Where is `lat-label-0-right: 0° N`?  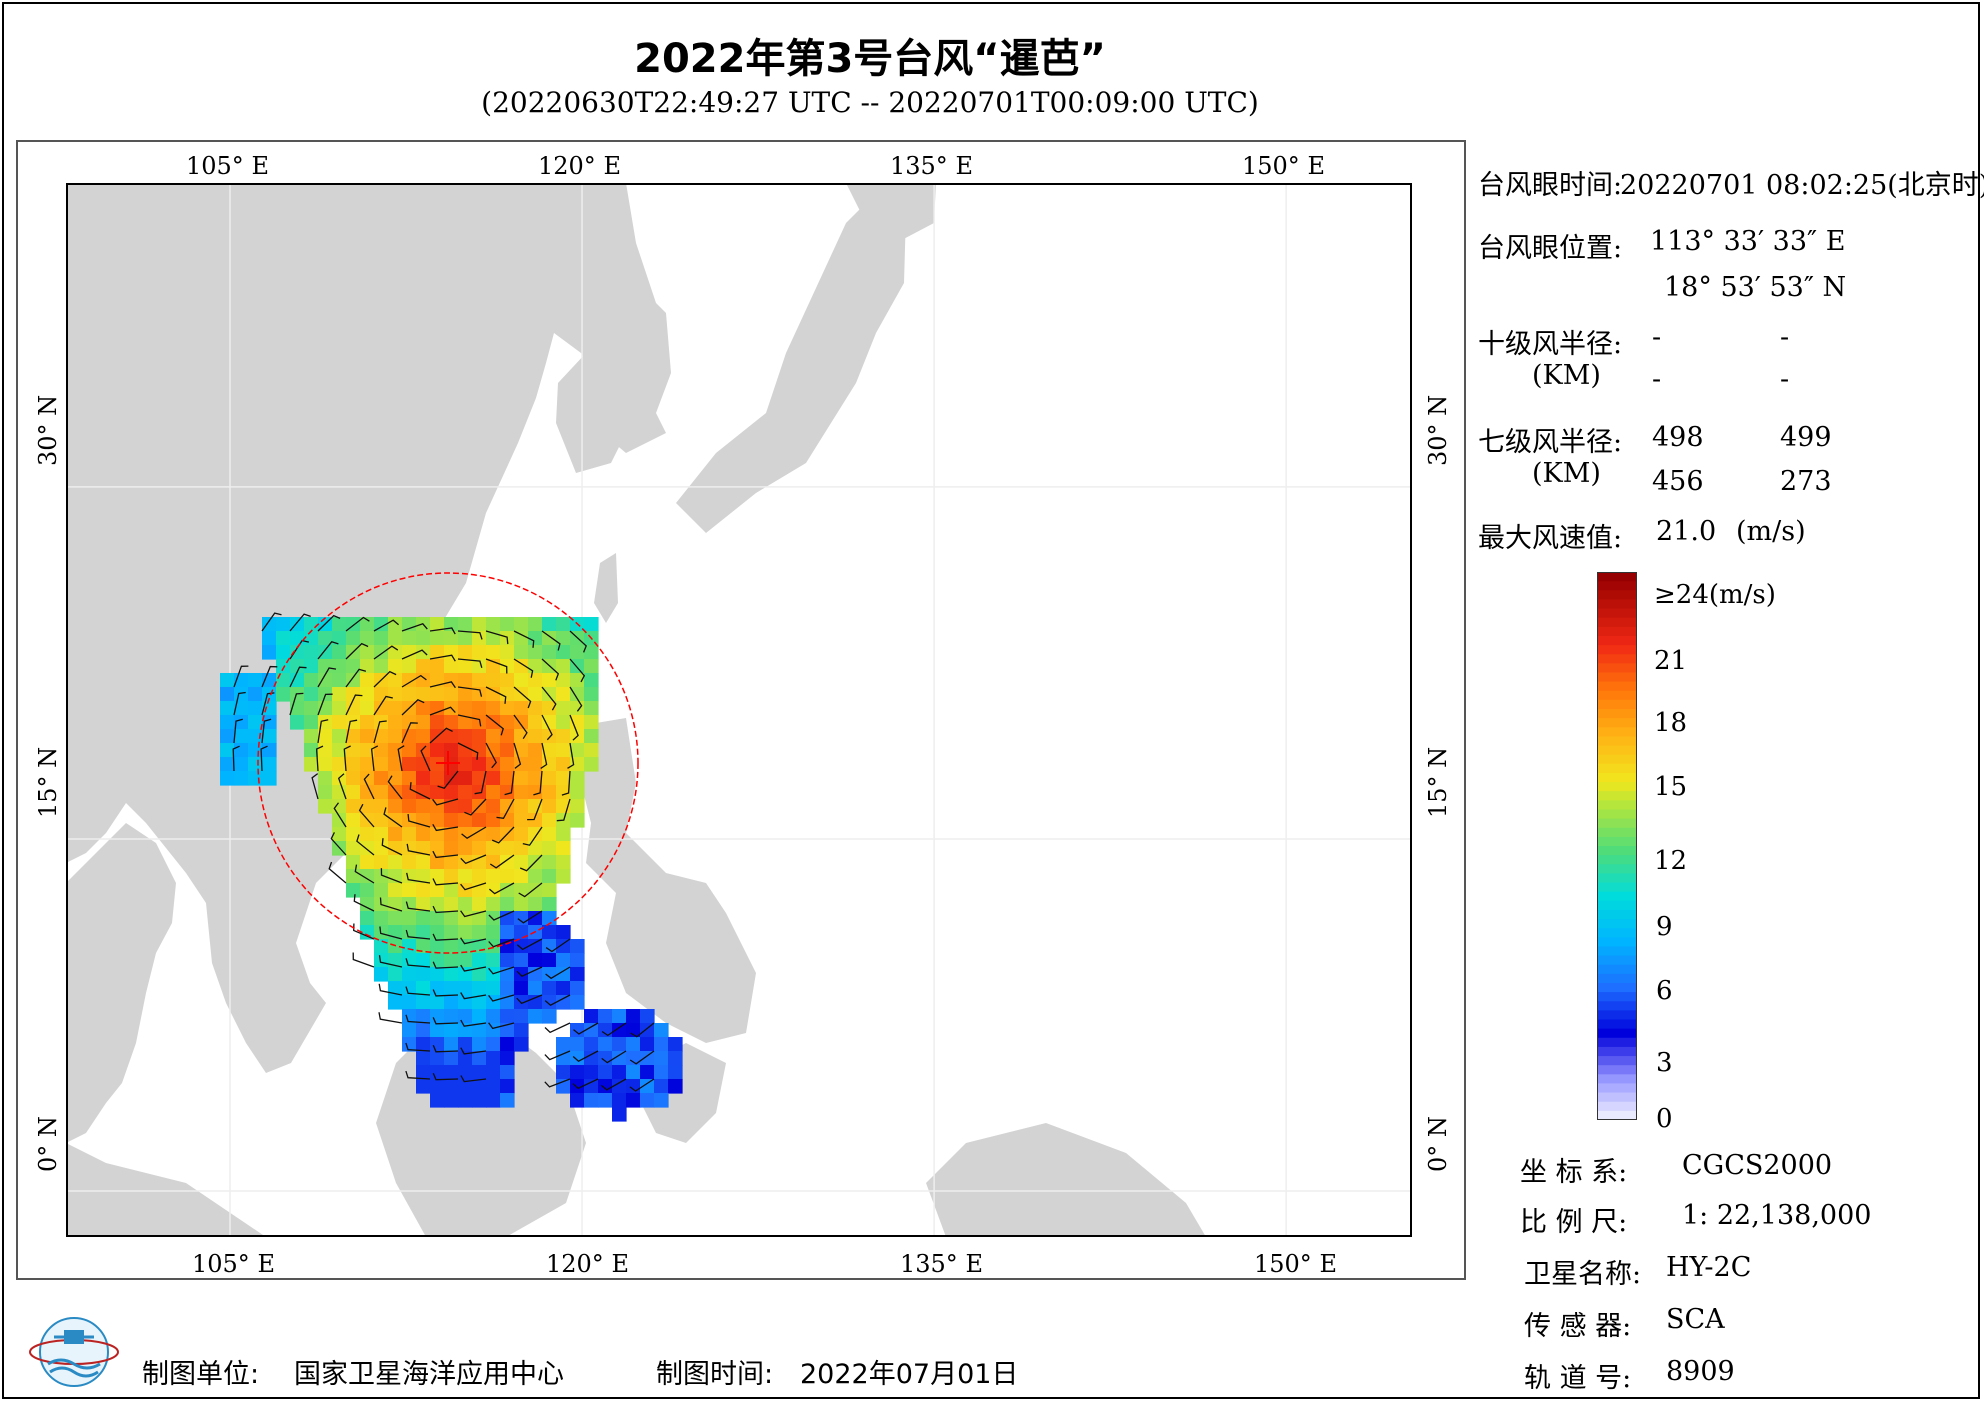 lat-label-0-right: 0° N is located at coordinates (1438, 1144).